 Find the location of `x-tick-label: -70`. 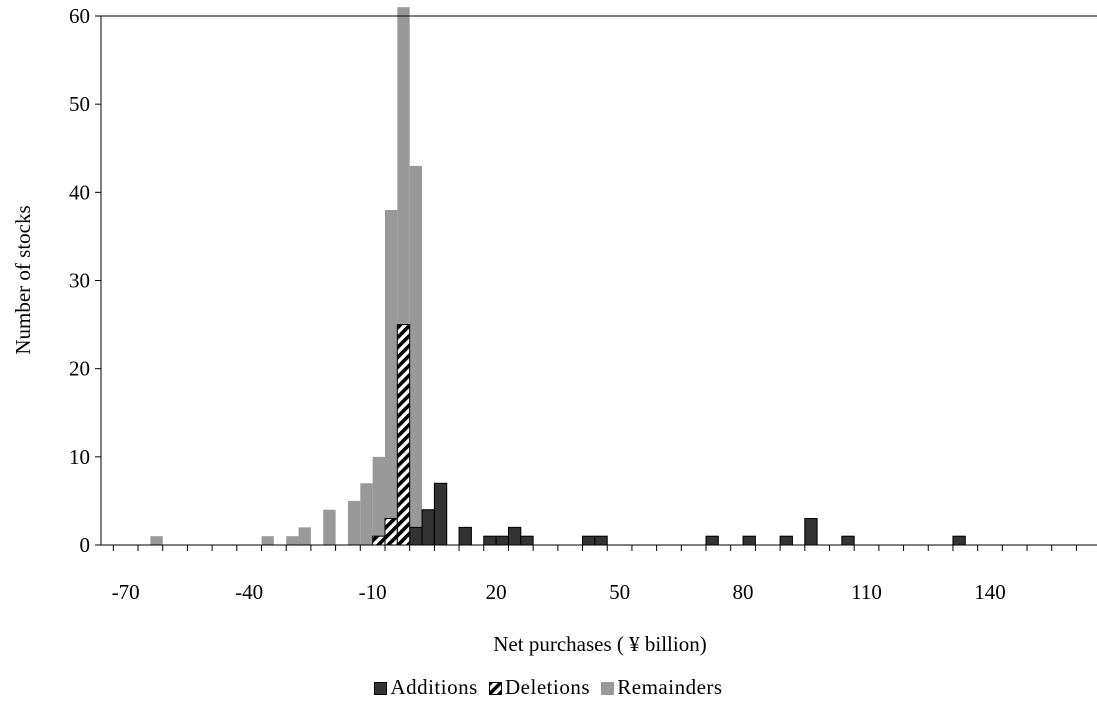

x-tick-label: -70 is located at coordinates (126, 592).